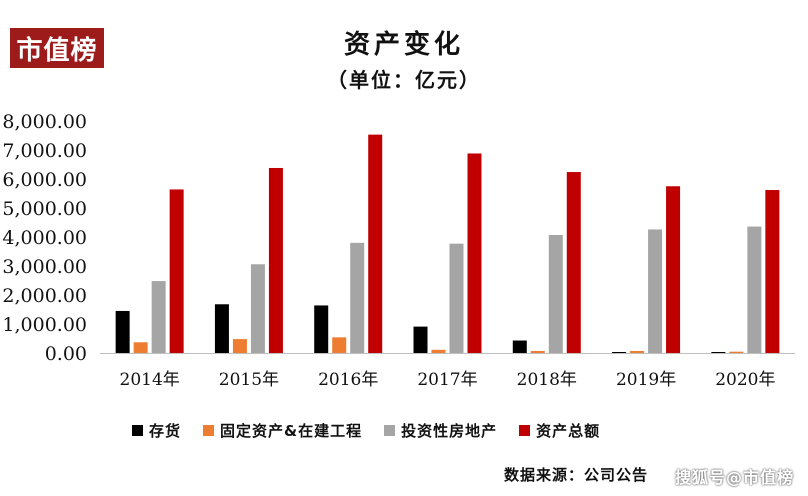 The height and width of the screenshot is (496, 808). What do you see at coordinates (404, 80) in the screenshot?
I see `chart-subtitle: （单位：亿元）` at bounding box center [404, 80].